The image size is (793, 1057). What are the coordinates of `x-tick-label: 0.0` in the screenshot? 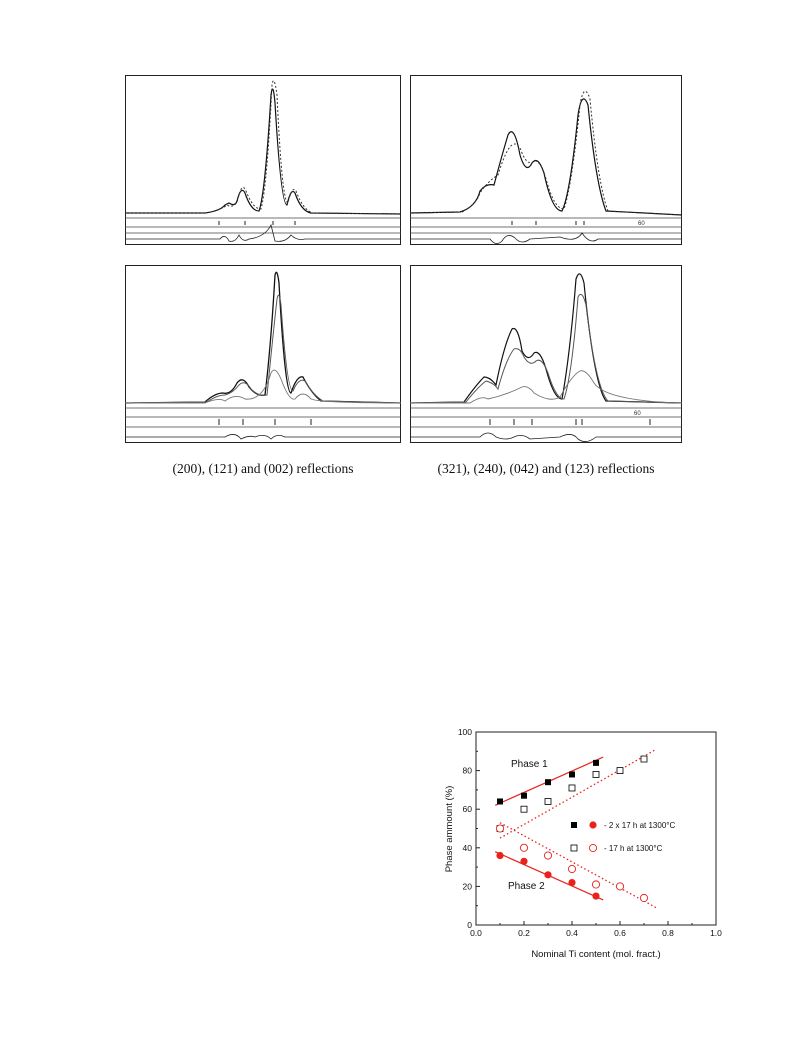 It's located at (476, 933).